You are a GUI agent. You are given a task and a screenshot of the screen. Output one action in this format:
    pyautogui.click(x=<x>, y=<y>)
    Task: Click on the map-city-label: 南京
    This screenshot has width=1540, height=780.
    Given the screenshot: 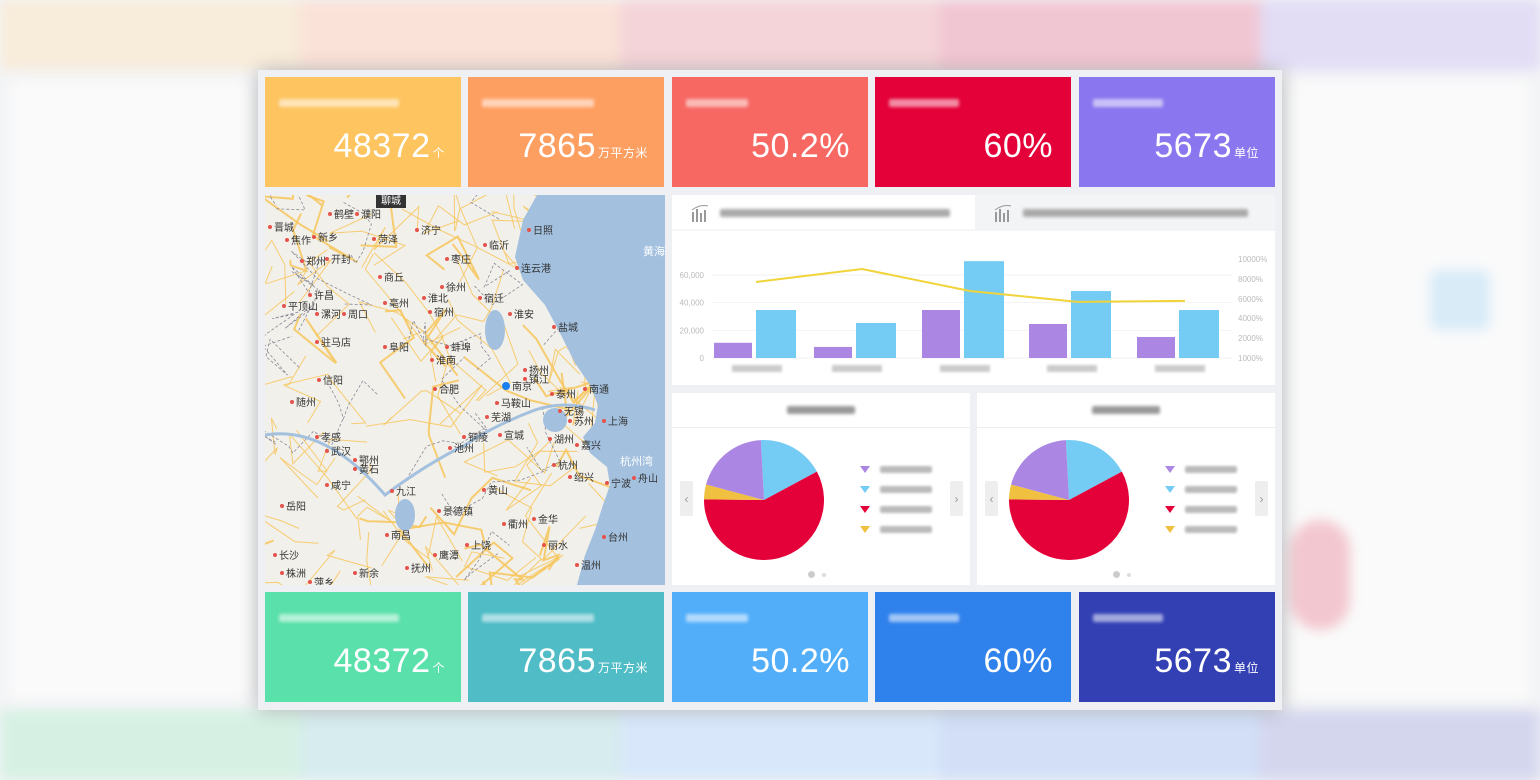 What is the action you would take?
    pyautogui.click(x=517, y=385)
    